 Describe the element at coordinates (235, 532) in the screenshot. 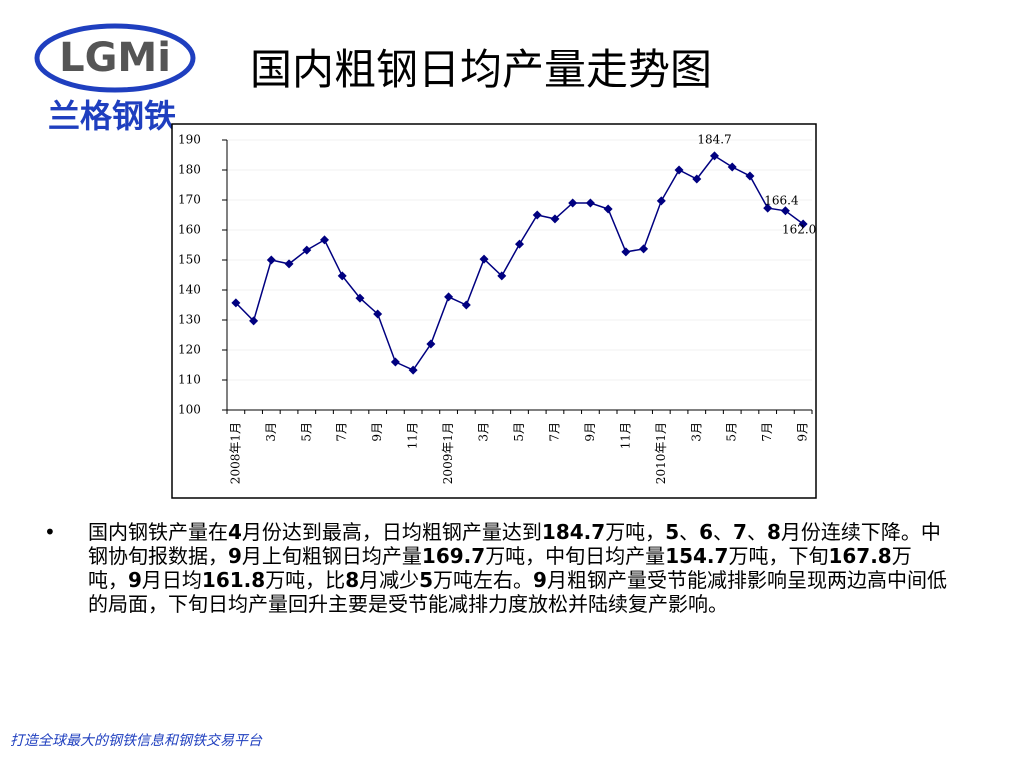

I see `body-run: 4` at that location.